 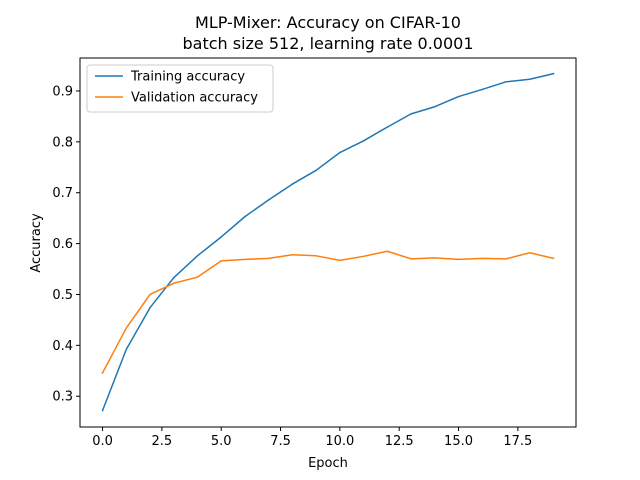 What do you see at coordinates (62, 91) in the screenshot?
I see `y-tick-label: 0.9` at bounding box center [62, 91].